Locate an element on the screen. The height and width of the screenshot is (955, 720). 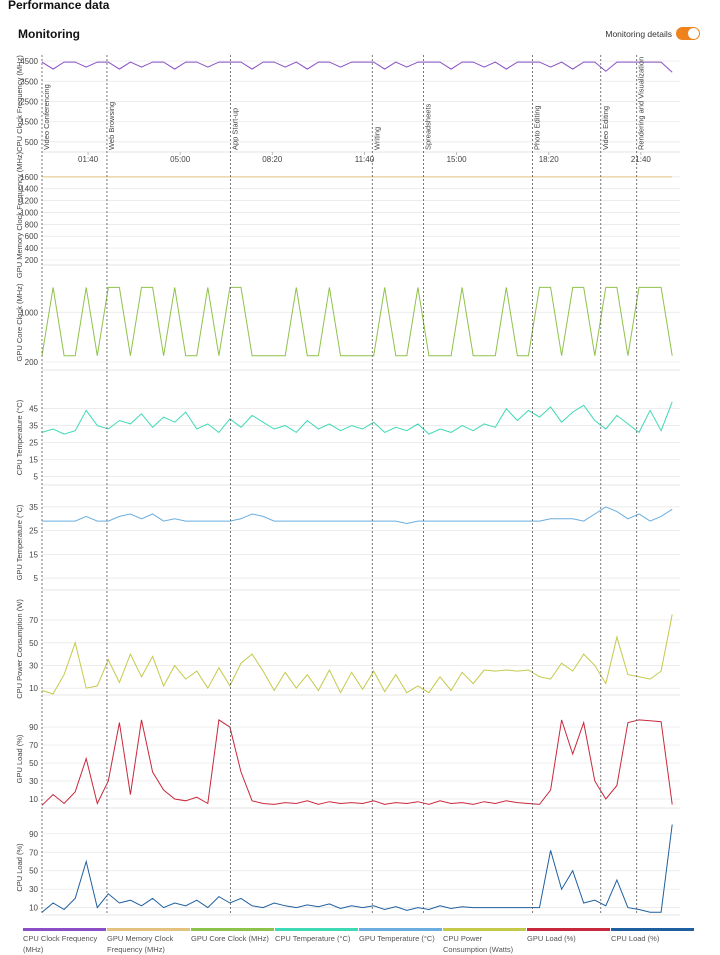
legend-label: GPU Memory Clock Frequency (MHz) is located at coordinates (140, 944).